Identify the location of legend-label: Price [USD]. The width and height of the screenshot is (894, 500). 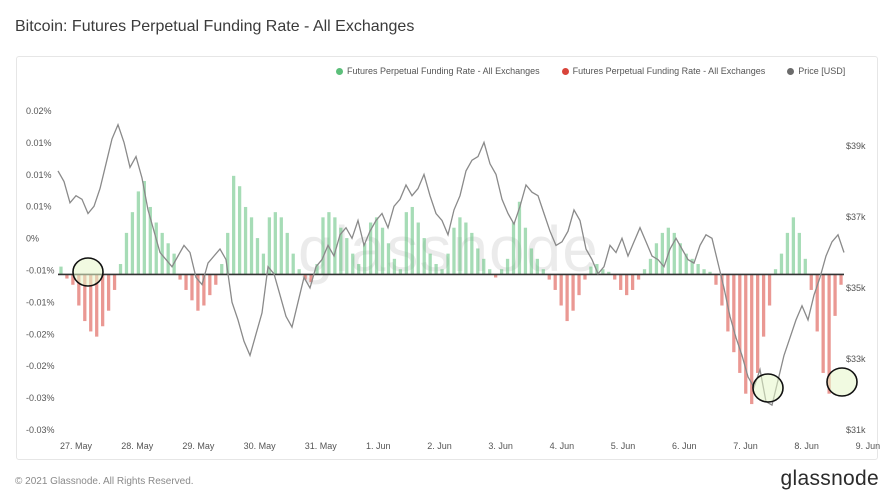
(822, 71).